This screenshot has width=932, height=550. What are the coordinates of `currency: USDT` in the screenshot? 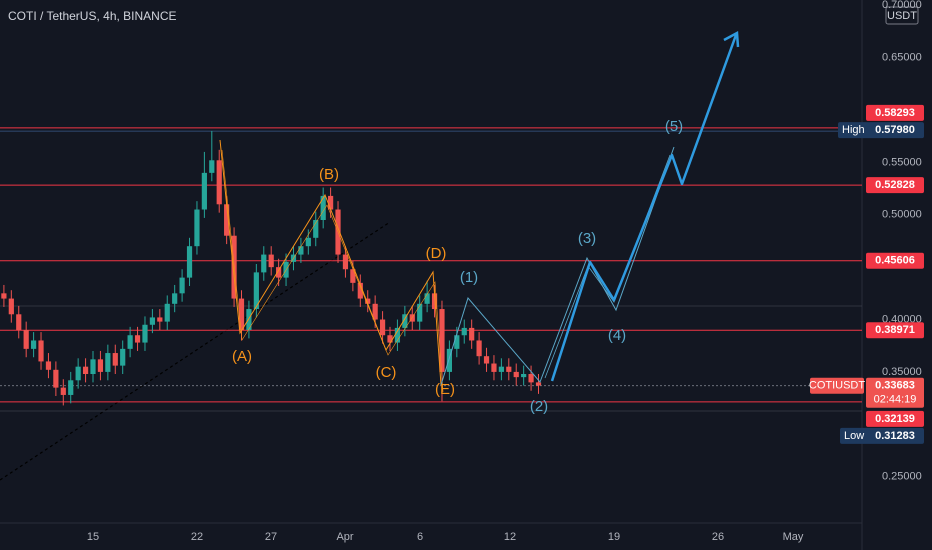 It's located at (902, 16).